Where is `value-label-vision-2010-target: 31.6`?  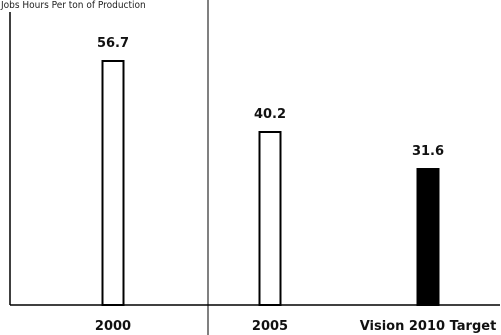
value-label-vision-2010-target: 31.6 is located at coordinates (428, 151).